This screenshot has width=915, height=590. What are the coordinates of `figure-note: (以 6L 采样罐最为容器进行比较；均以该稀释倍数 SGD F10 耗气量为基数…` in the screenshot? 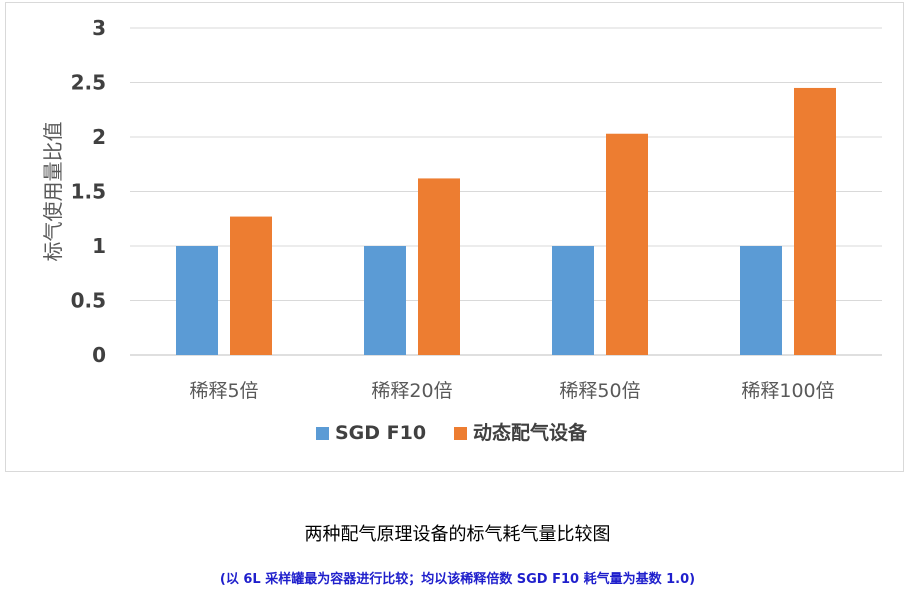 It's located at (457, 579).